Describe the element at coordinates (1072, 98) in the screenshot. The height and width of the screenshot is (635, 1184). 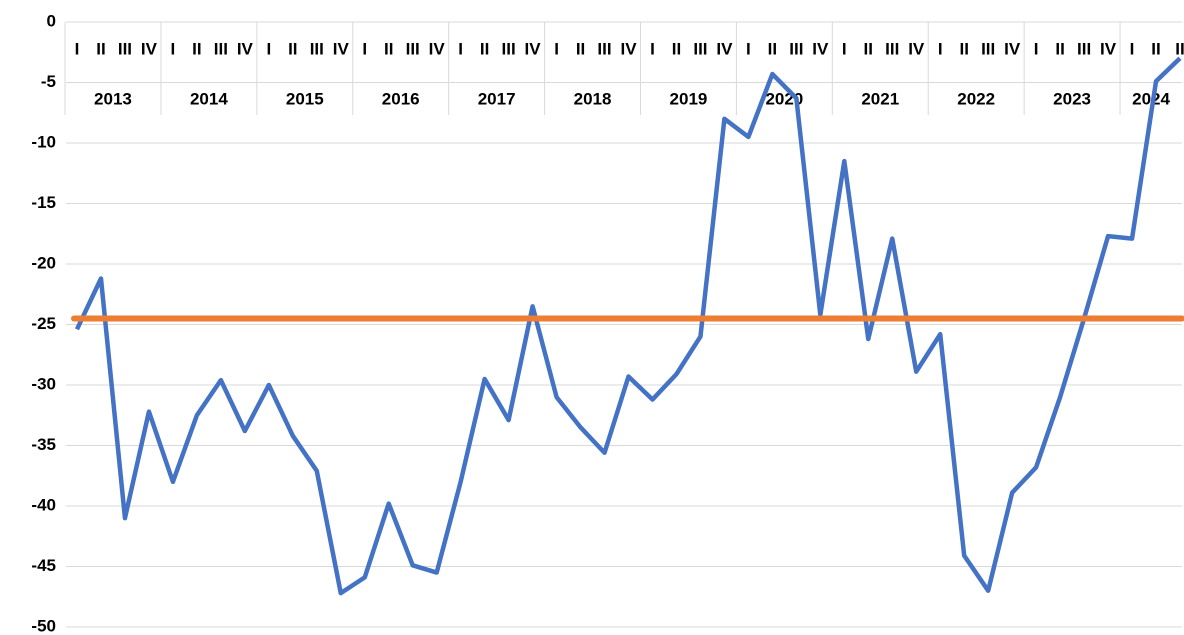
I see `year-label: 2023` at that location.